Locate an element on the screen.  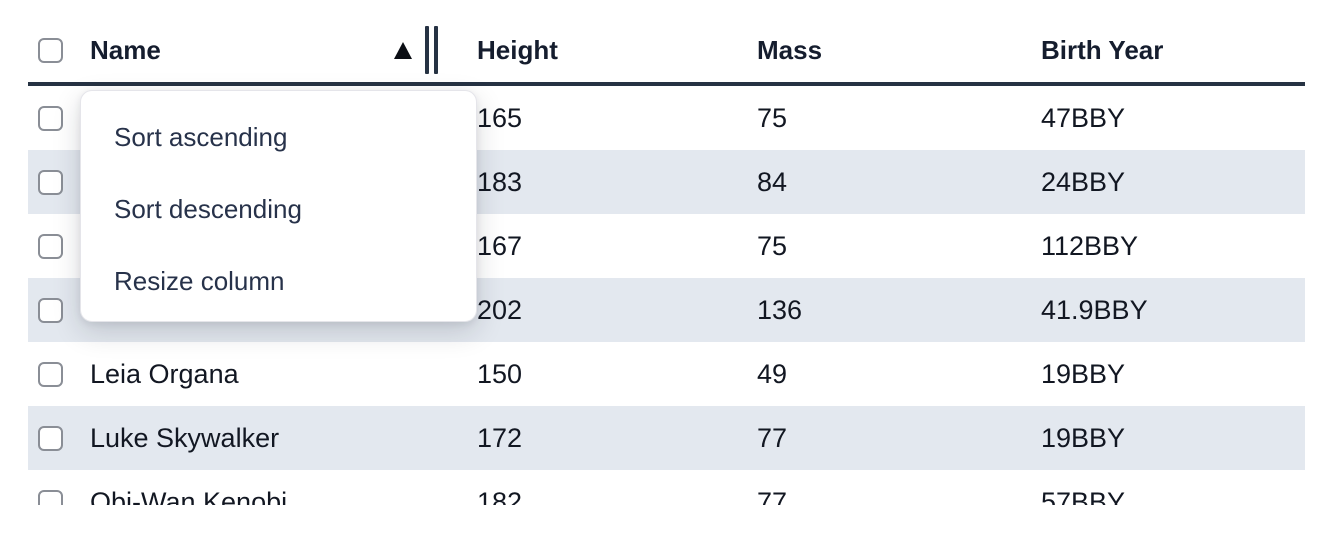
cell-height: 172 is located at coordinates (500, 437).